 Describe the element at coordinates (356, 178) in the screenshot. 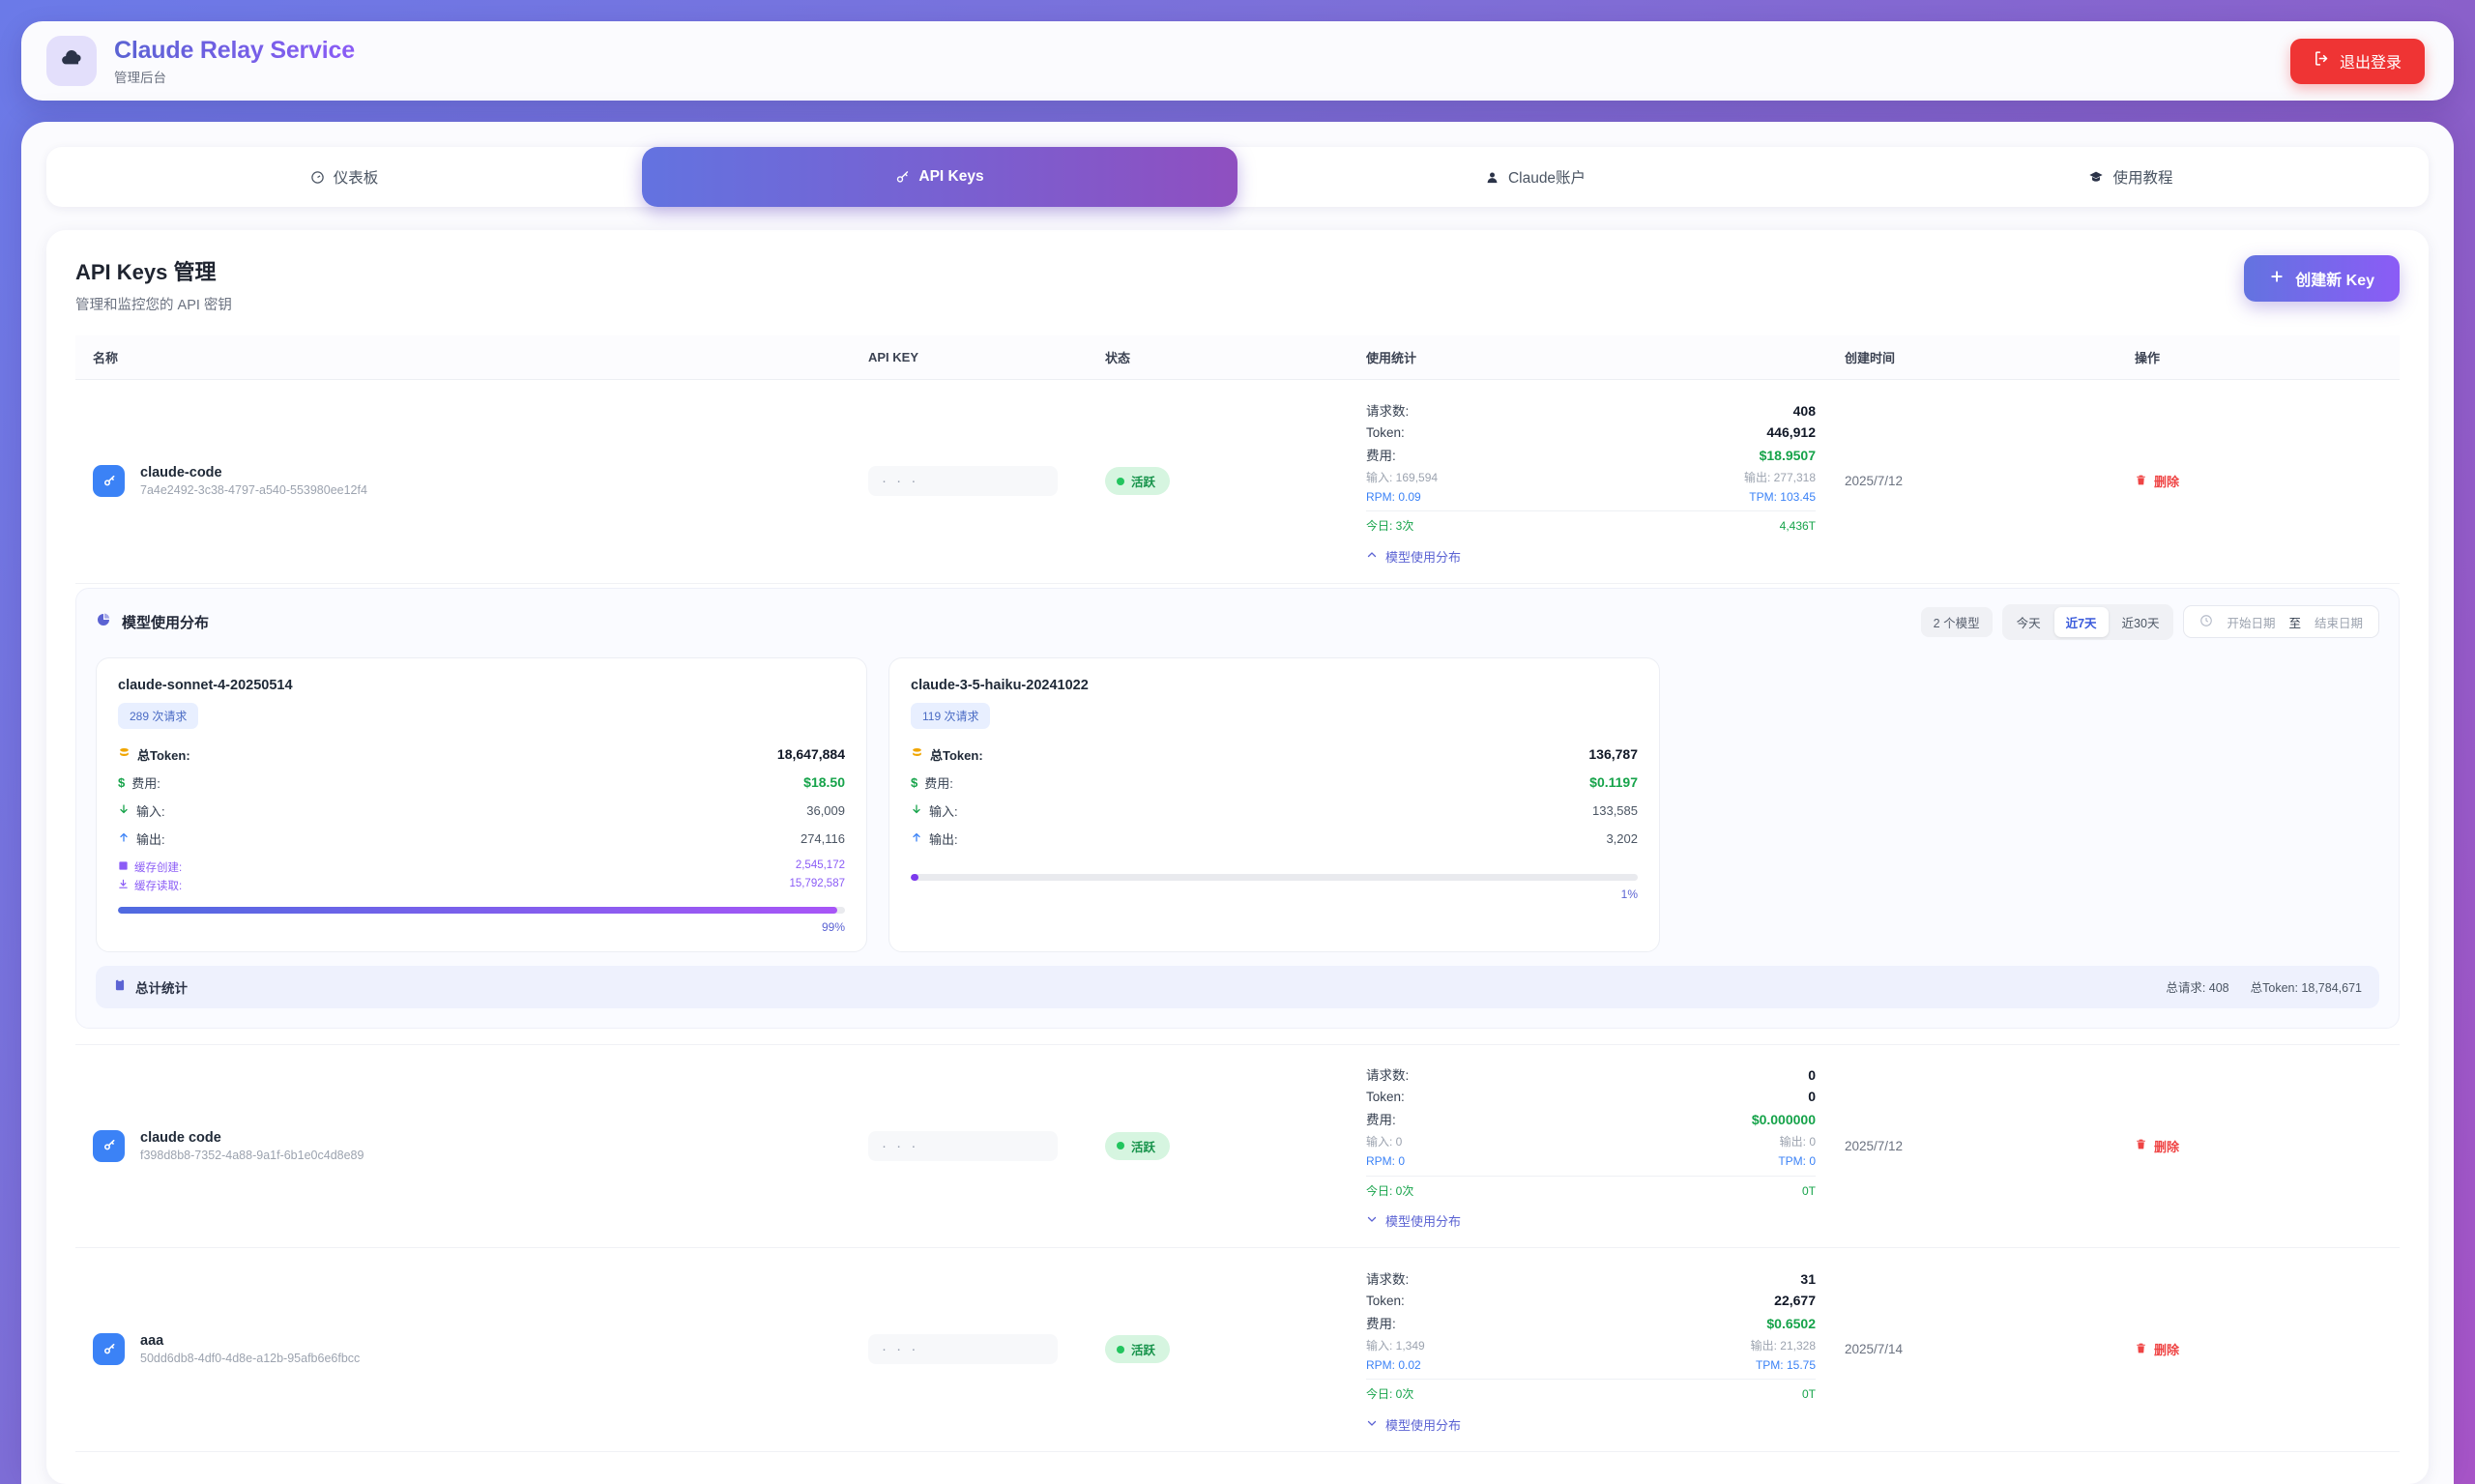

I see `tab-label: 仪表板` at that location.